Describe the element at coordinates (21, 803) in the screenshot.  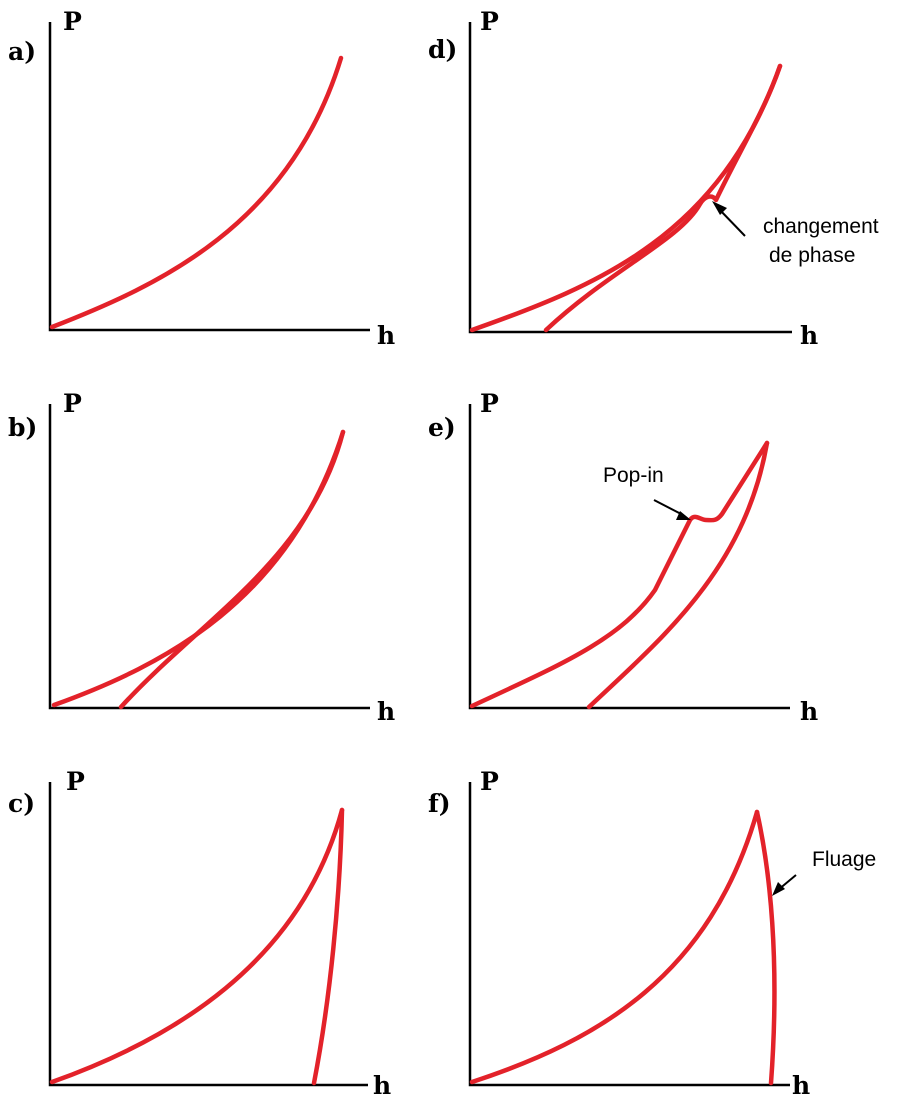
I see `panel-letter-c: c)` at that location.